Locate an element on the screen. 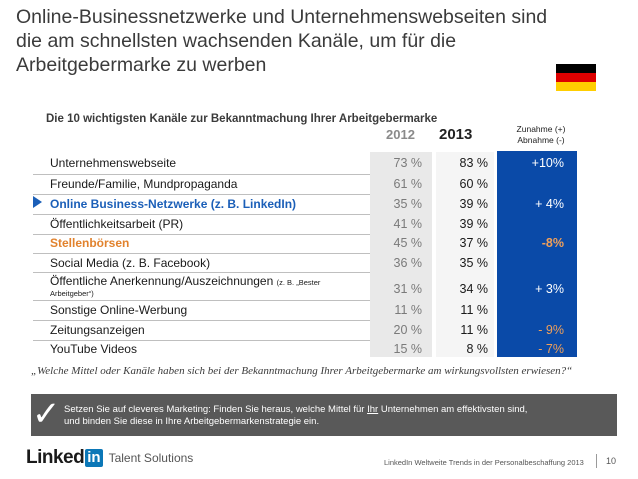 This screenshot has width=638, height=479. row-label: Social Media (z. B. Facebook) is located at coordinates (130, 263).